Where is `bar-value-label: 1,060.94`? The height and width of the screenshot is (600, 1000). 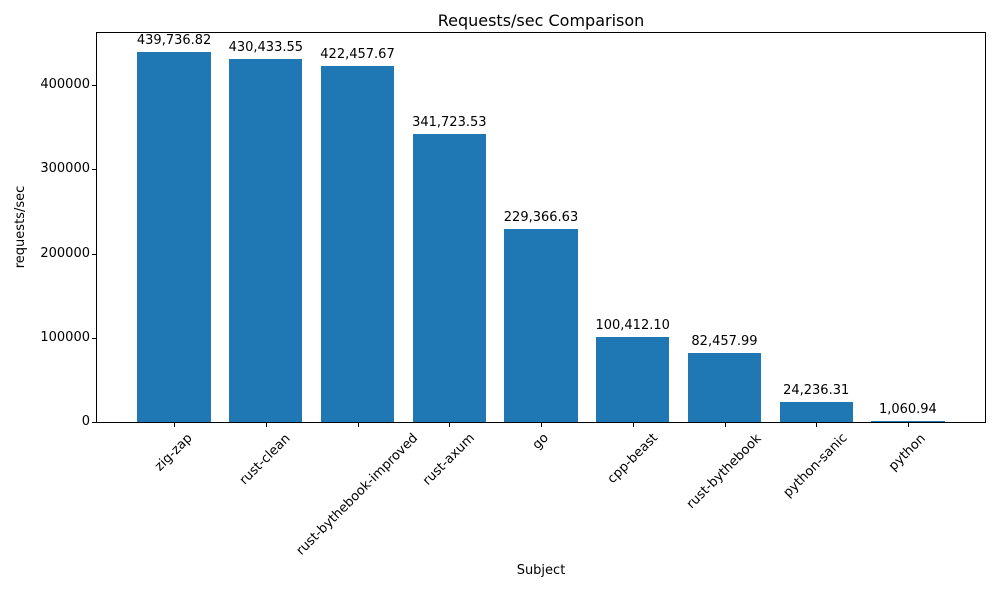 bar-value-label: 1,060.94 is located at coordinates (907, 409).